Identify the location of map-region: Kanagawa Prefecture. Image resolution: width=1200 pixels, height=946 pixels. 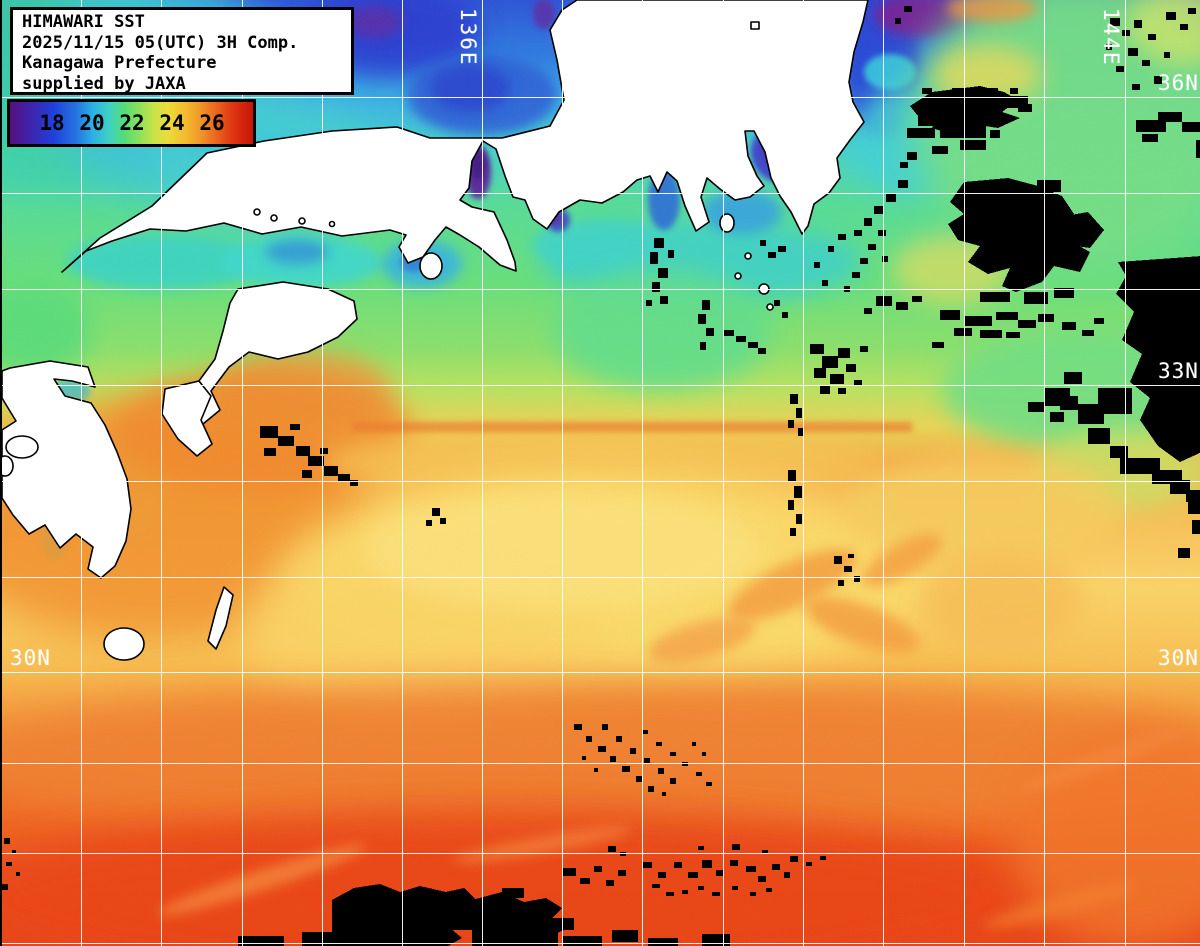
(119, 63).